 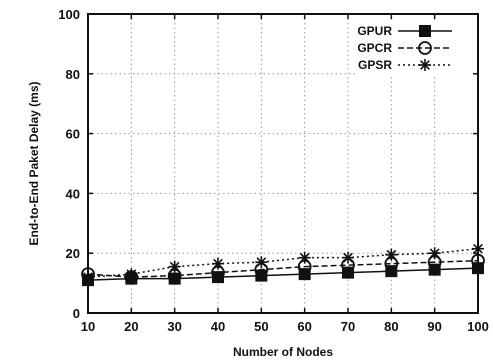 I want to click on x-tick-label: 10, so click(x=88, y=326).